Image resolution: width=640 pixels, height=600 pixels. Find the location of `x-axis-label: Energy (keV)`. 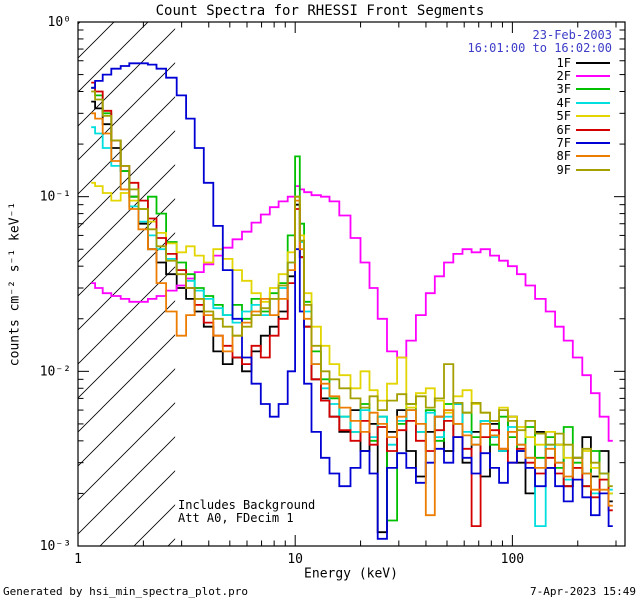

x-axis-label: Energy (keV) is located at coordinates (351, 574).